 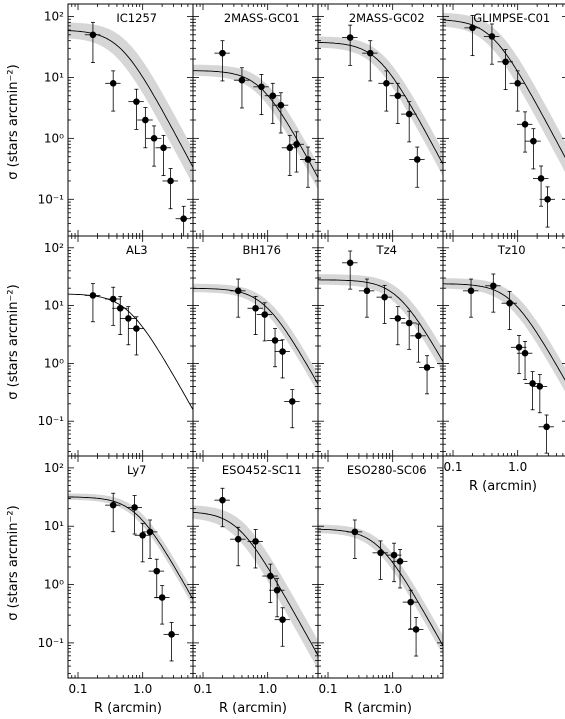 What do you see at coordinates (255, 575) in the screenshot?
I see `panel-9: 0.1 1.0 ESO452-SC11` at bounding box center [255, 575].